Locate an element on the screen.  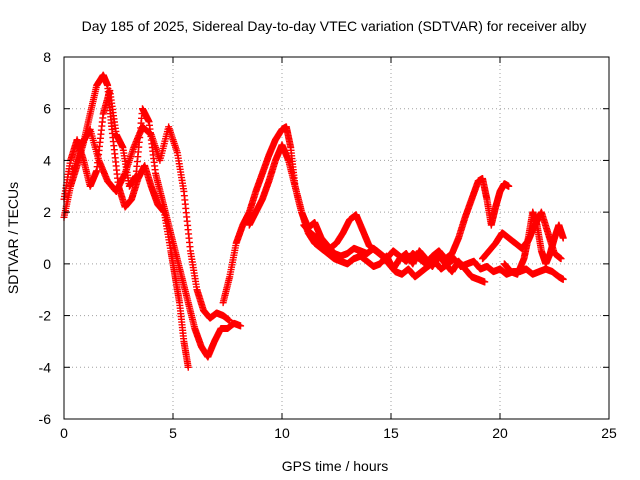
y-tick-label: -2 is located at coordinates (45, 316).